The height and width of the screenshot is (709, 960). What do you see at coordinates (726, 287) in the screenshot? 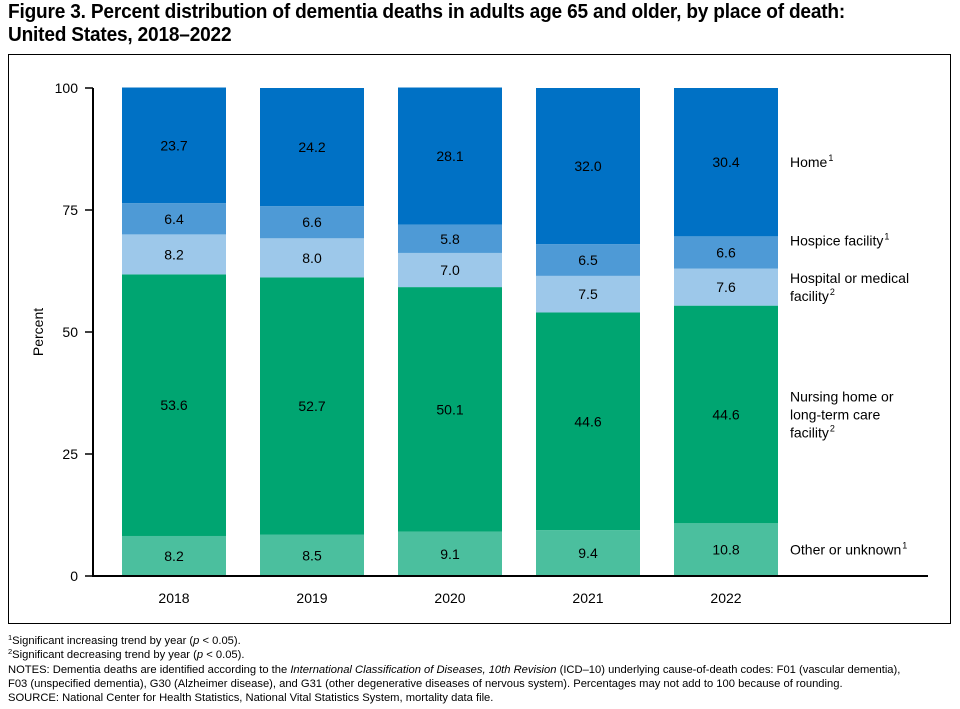
I see `data-label-2022-2: 7.6` at bounding box center [726, 287].